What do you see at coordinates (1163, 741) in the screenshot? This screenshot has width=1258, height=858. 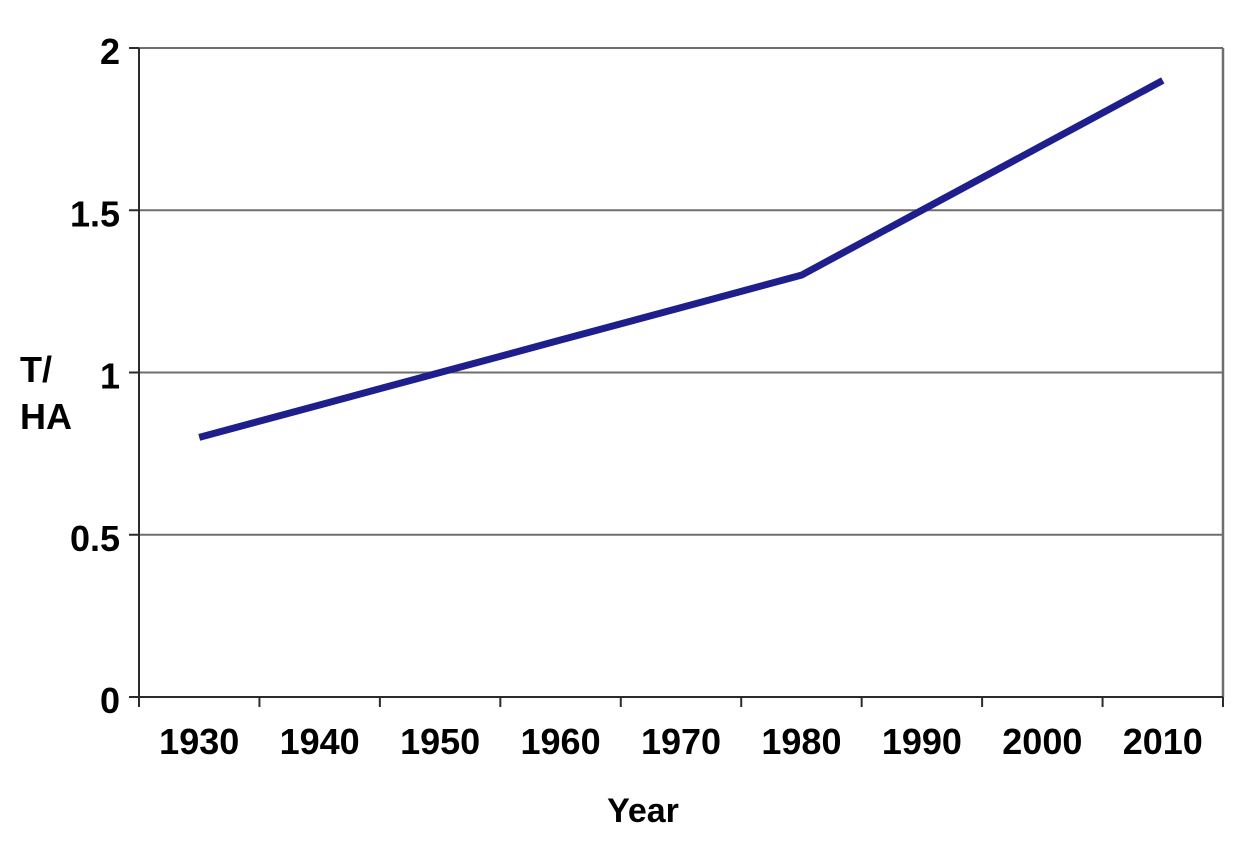 I see `x-tick-label: 2010` at bounding box center [1163, 741].